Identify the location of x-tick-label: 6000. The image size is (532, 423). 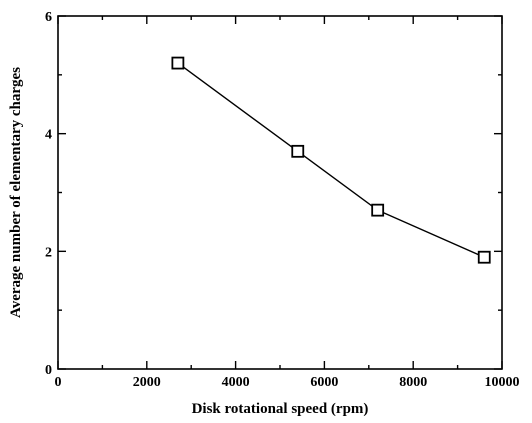
(324, 382).